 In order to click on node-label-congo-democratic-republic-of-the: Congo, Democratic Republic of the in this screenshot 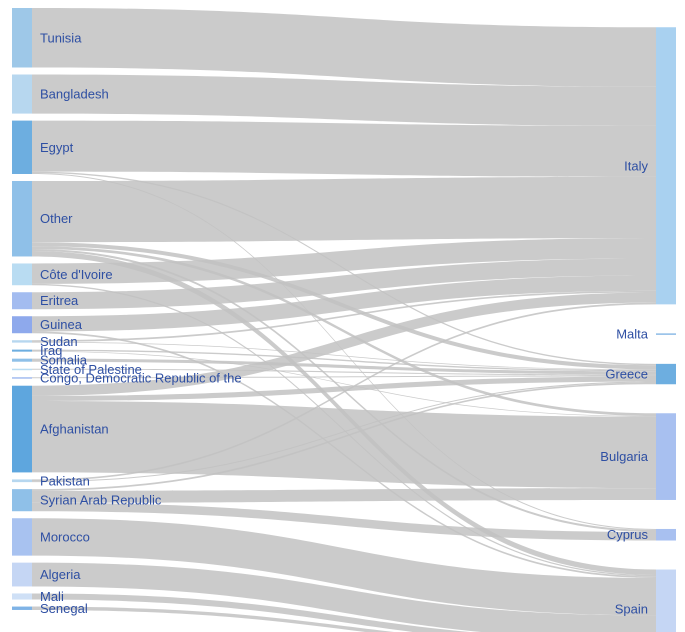, I will do `click(141, 377)`.